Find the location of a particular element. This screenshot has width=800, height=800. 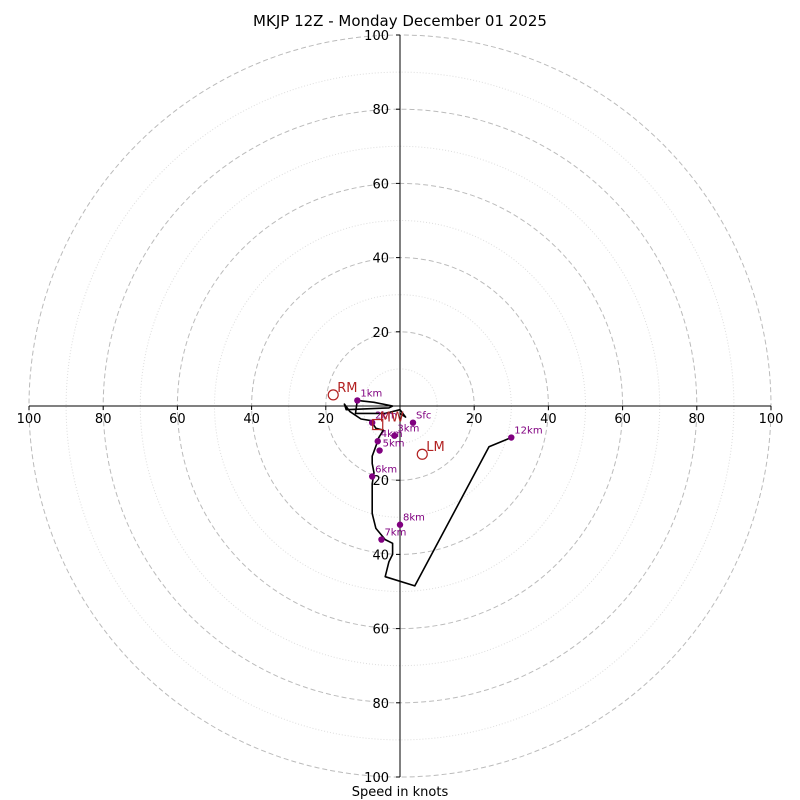

height-marker-label-8km: 8km is located at coordinates (414, 518).